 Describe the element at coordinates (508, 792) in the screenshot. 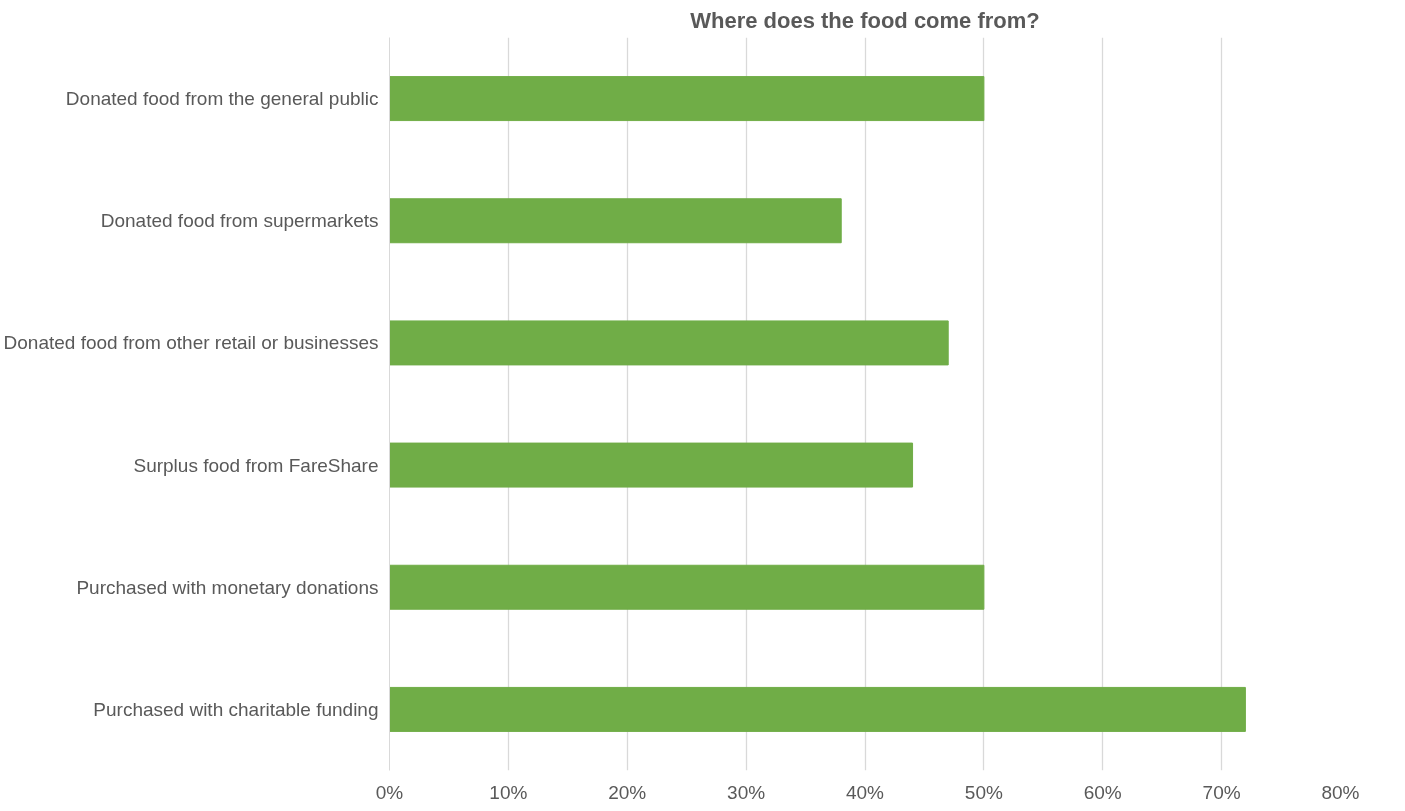

I see `x-tick-label: 10%` at that location.